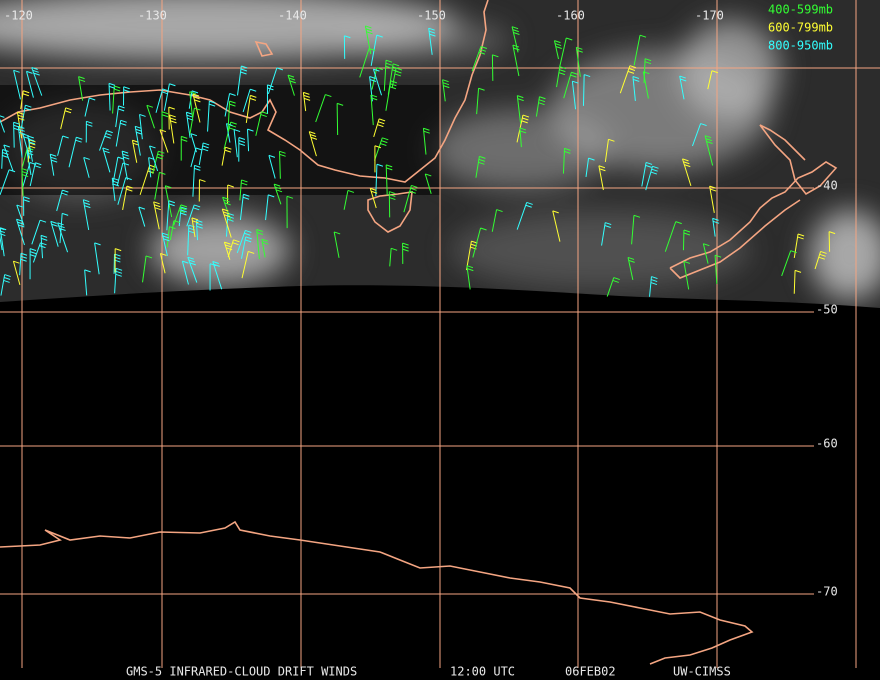  I want to click on legend-entry: 400-599mb, so click(800, 10).